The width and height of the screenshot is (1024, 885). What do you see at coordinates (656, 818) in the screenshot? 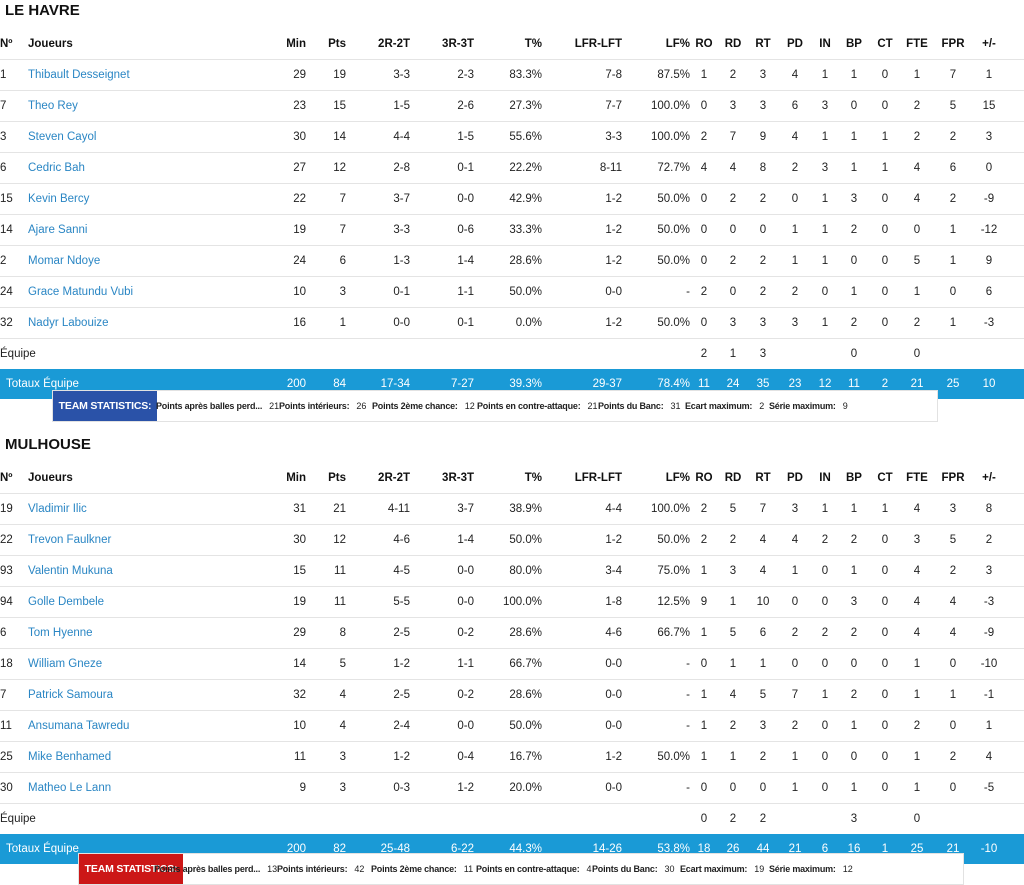
I see `equipe-cell-lf-pct` at bounding box center [656, 818].